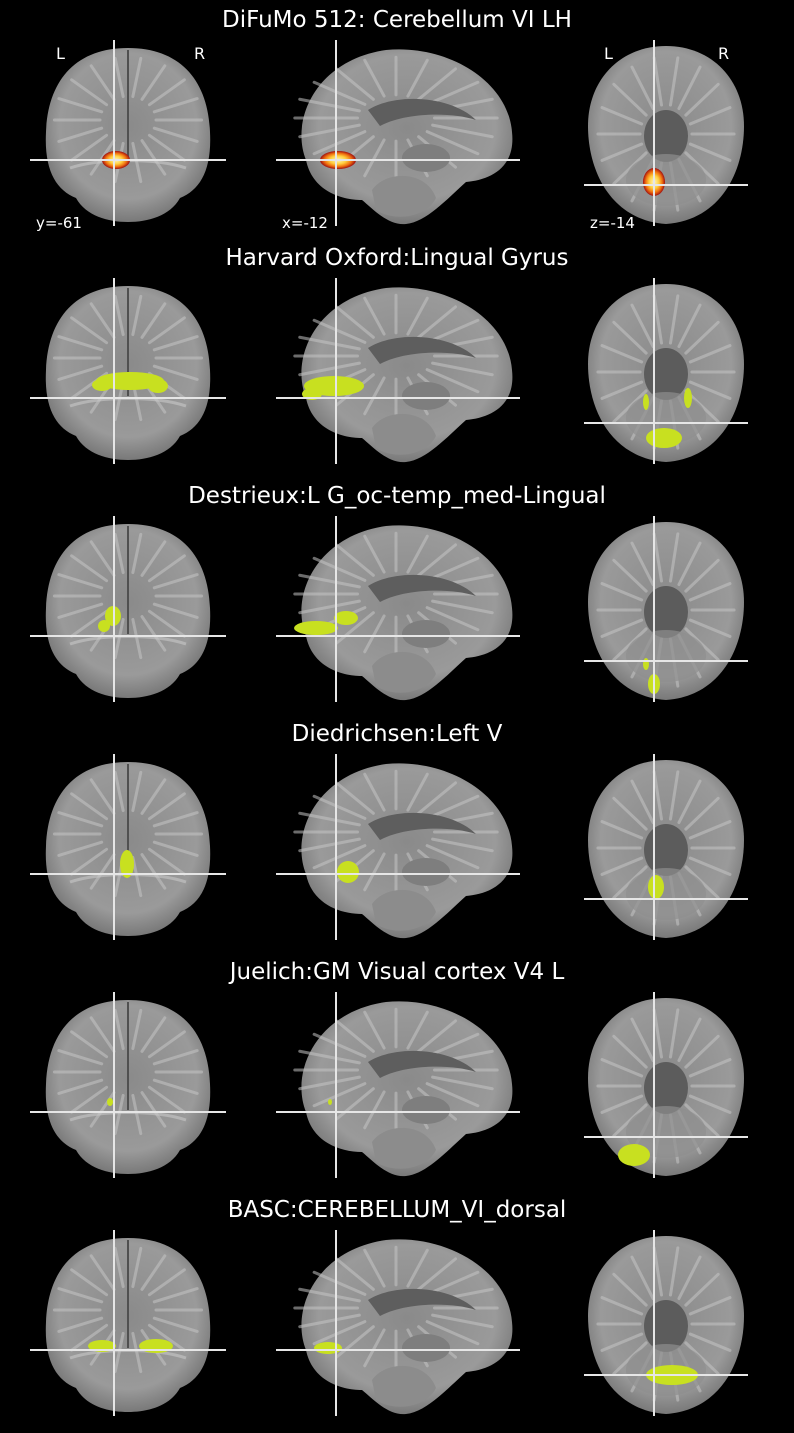 This screenshot has height=1433, width=794. Describe the element at coordinates (397, 258) in the screenshot. I see `row-title: Harvard Oxford:Lingual Gyrus` at that location.